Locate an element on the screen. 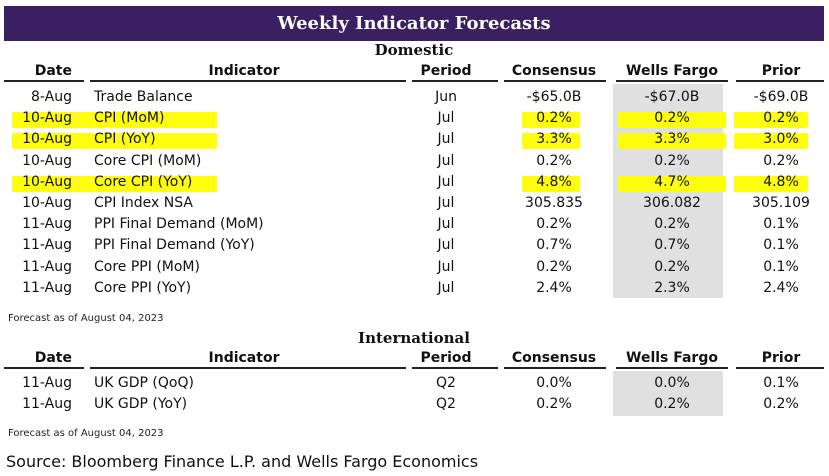 The height and width of the screenshot is (476, 829). wells-fargo-cell: 4.7% is located at coordinates (672, 181).